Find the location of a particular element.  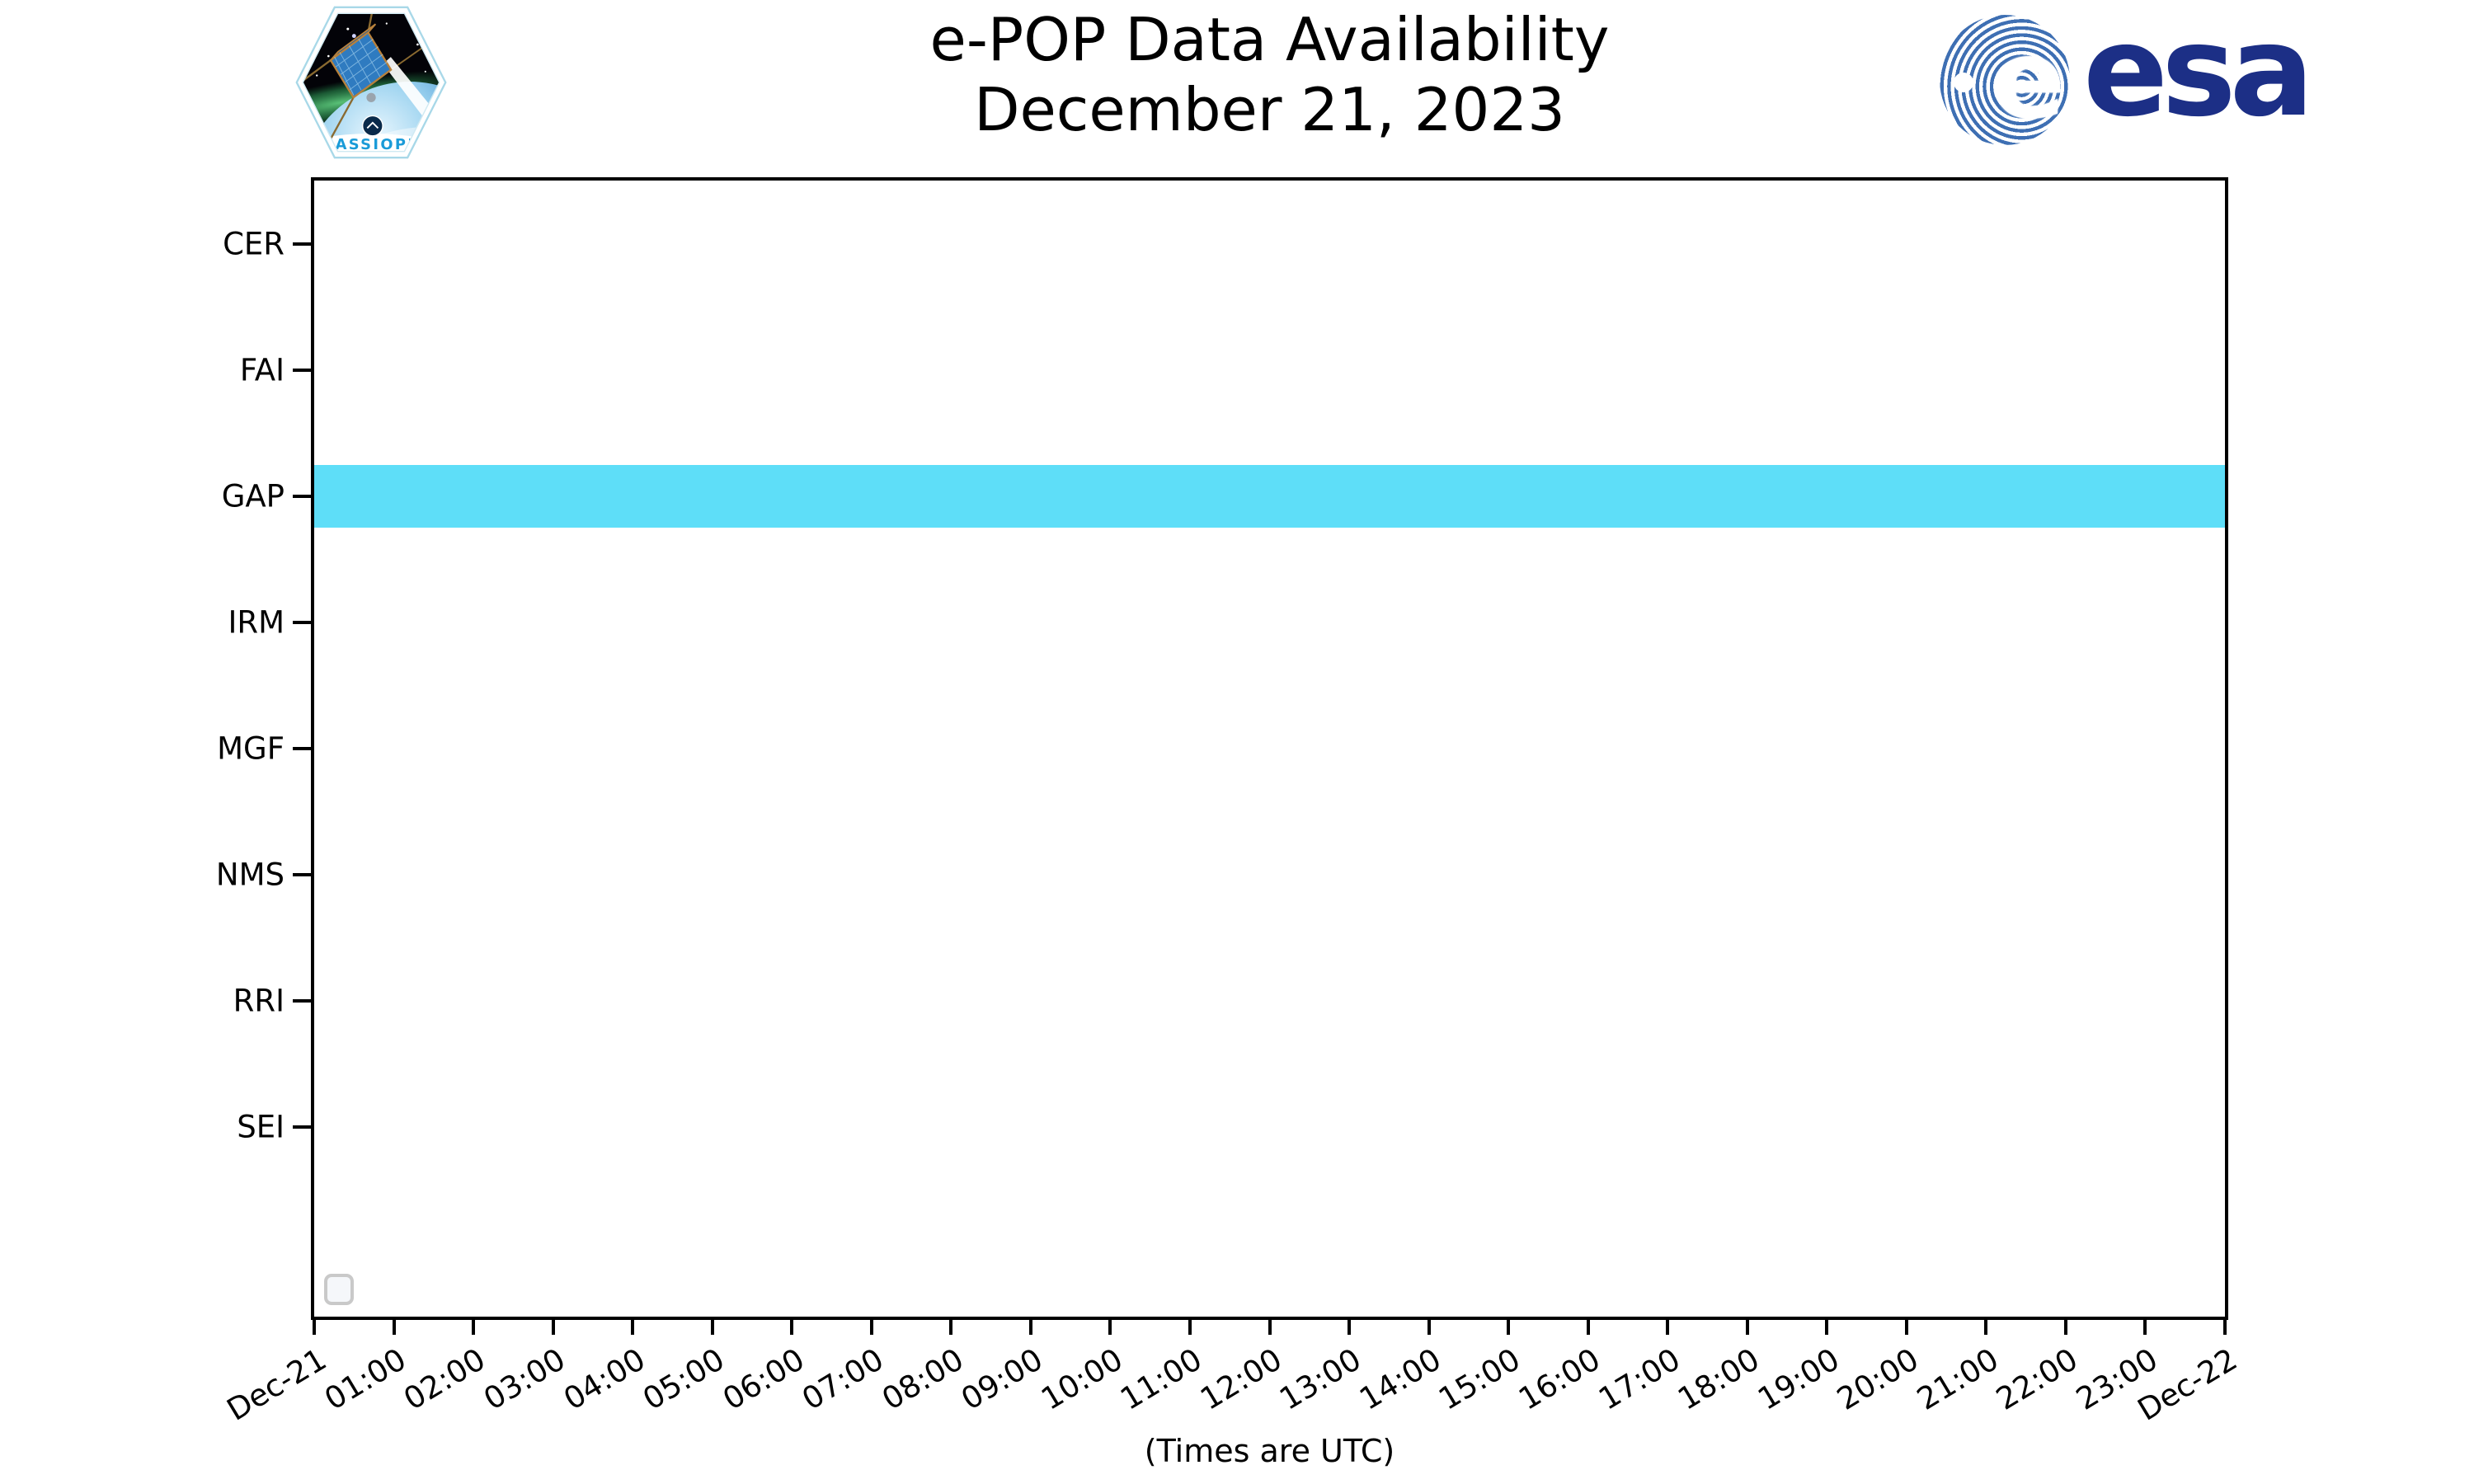

y-axis-label-gap: GAP is located at coordinates (253, 496).